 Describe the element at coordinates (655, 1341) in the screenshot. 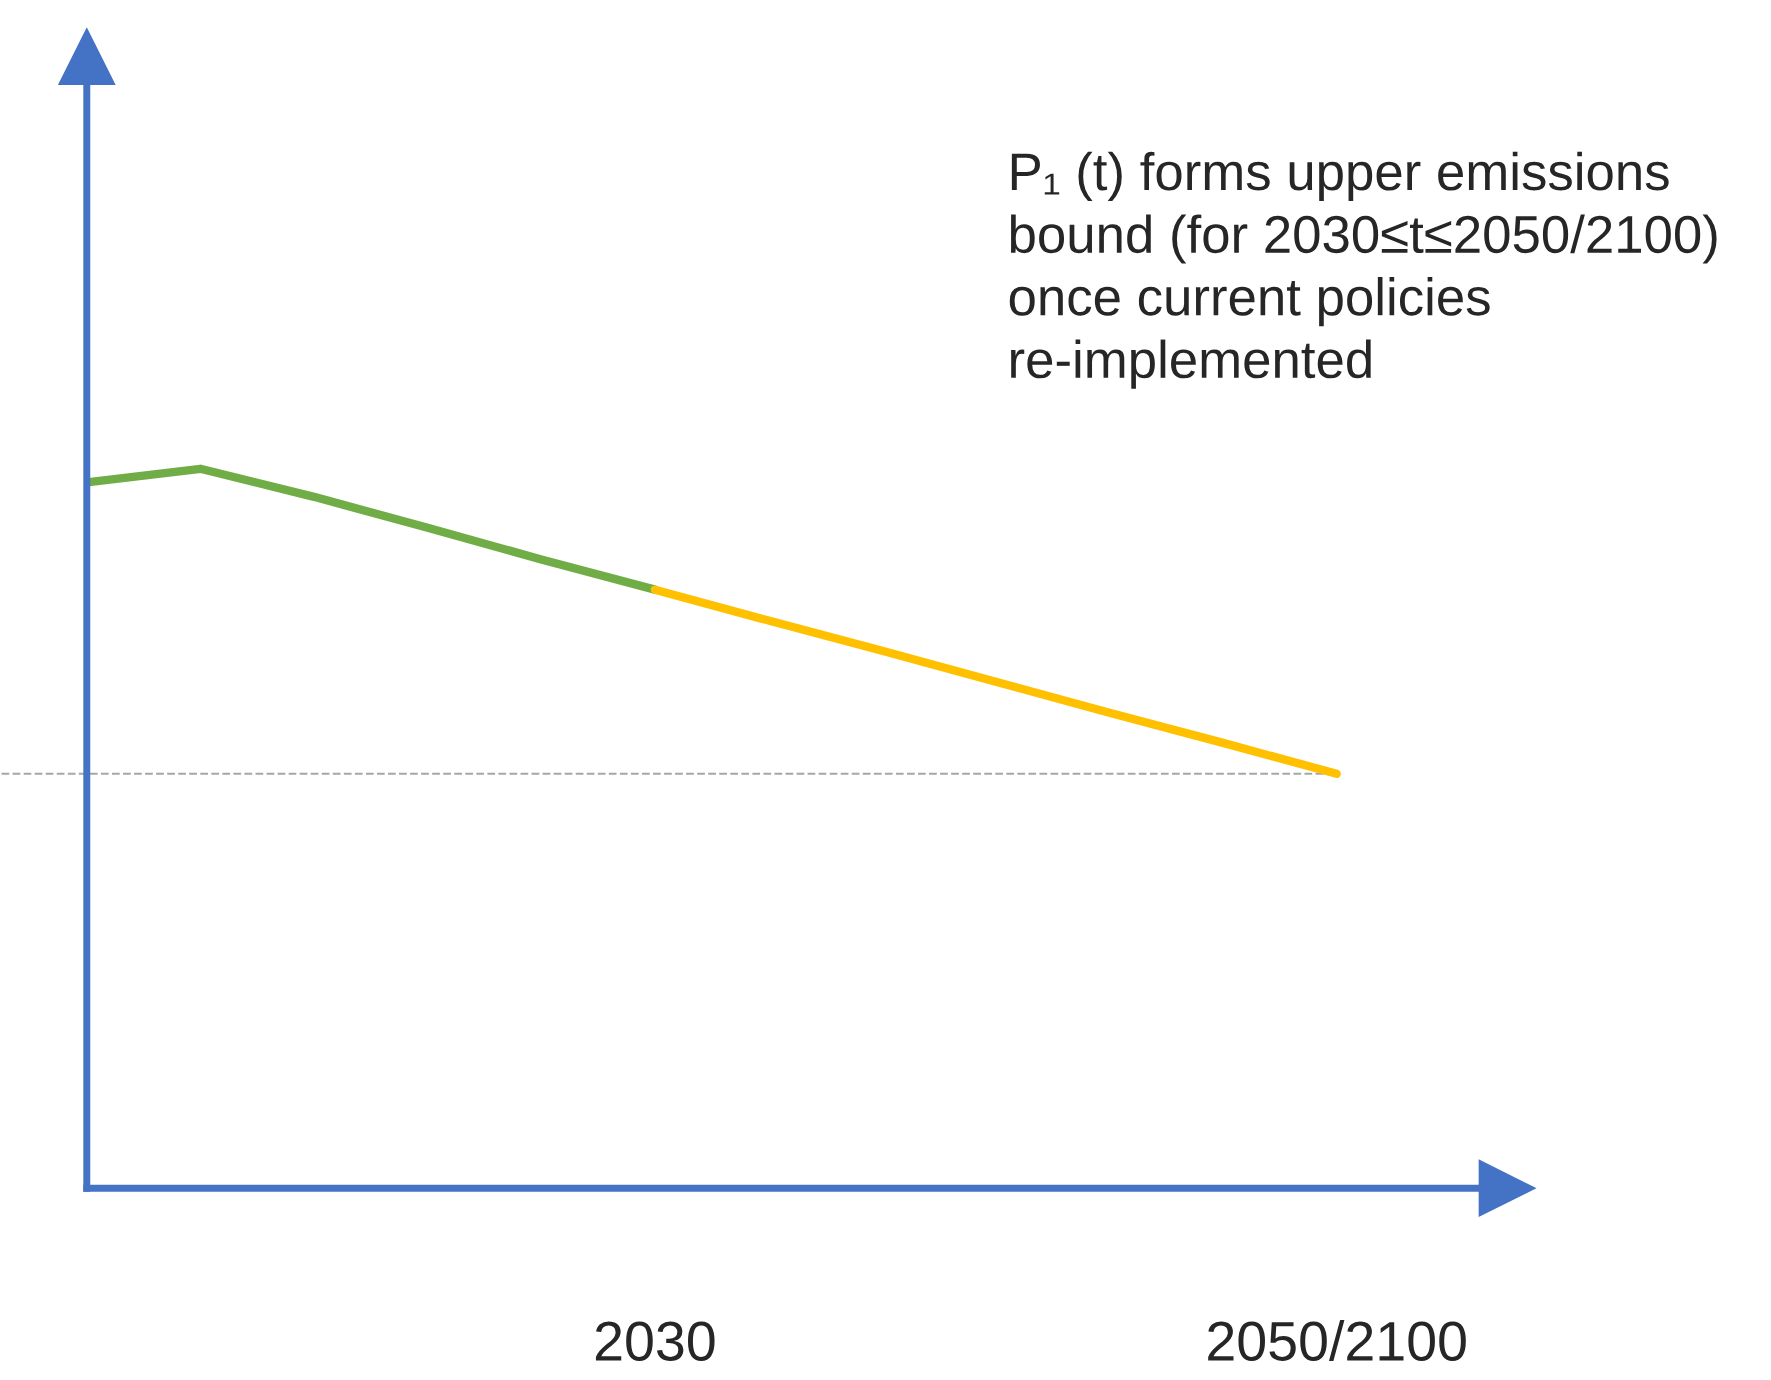

I see `x-tick-label: 2030` at that location.